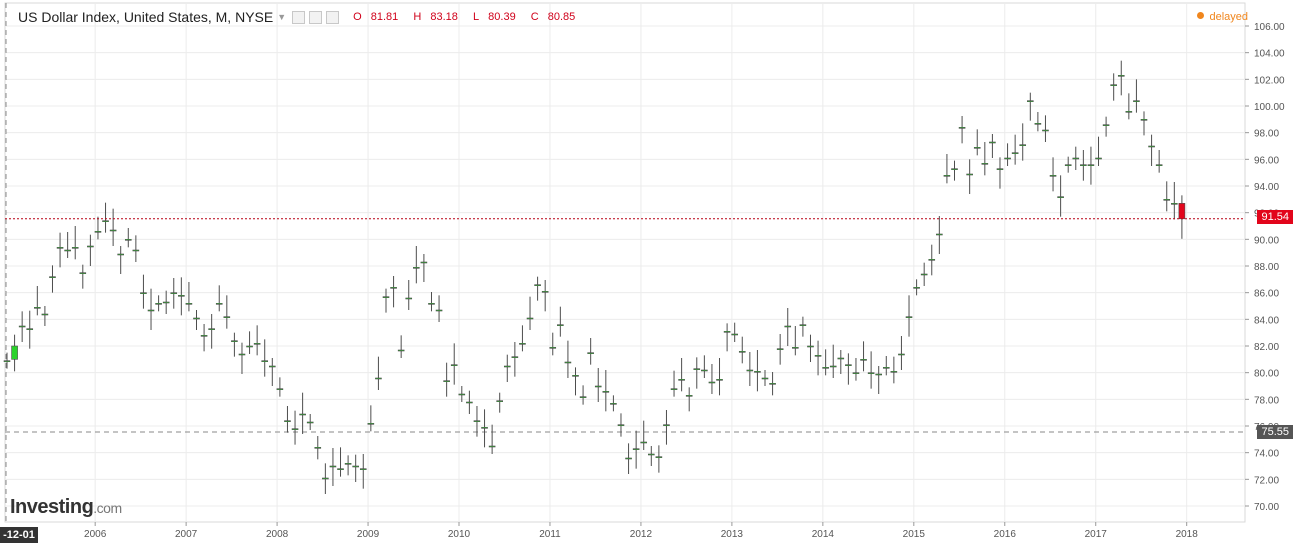 This screenshot has width=1296, height=546. I want to click on y-tick-label: 106.00, so click(1269, 27).